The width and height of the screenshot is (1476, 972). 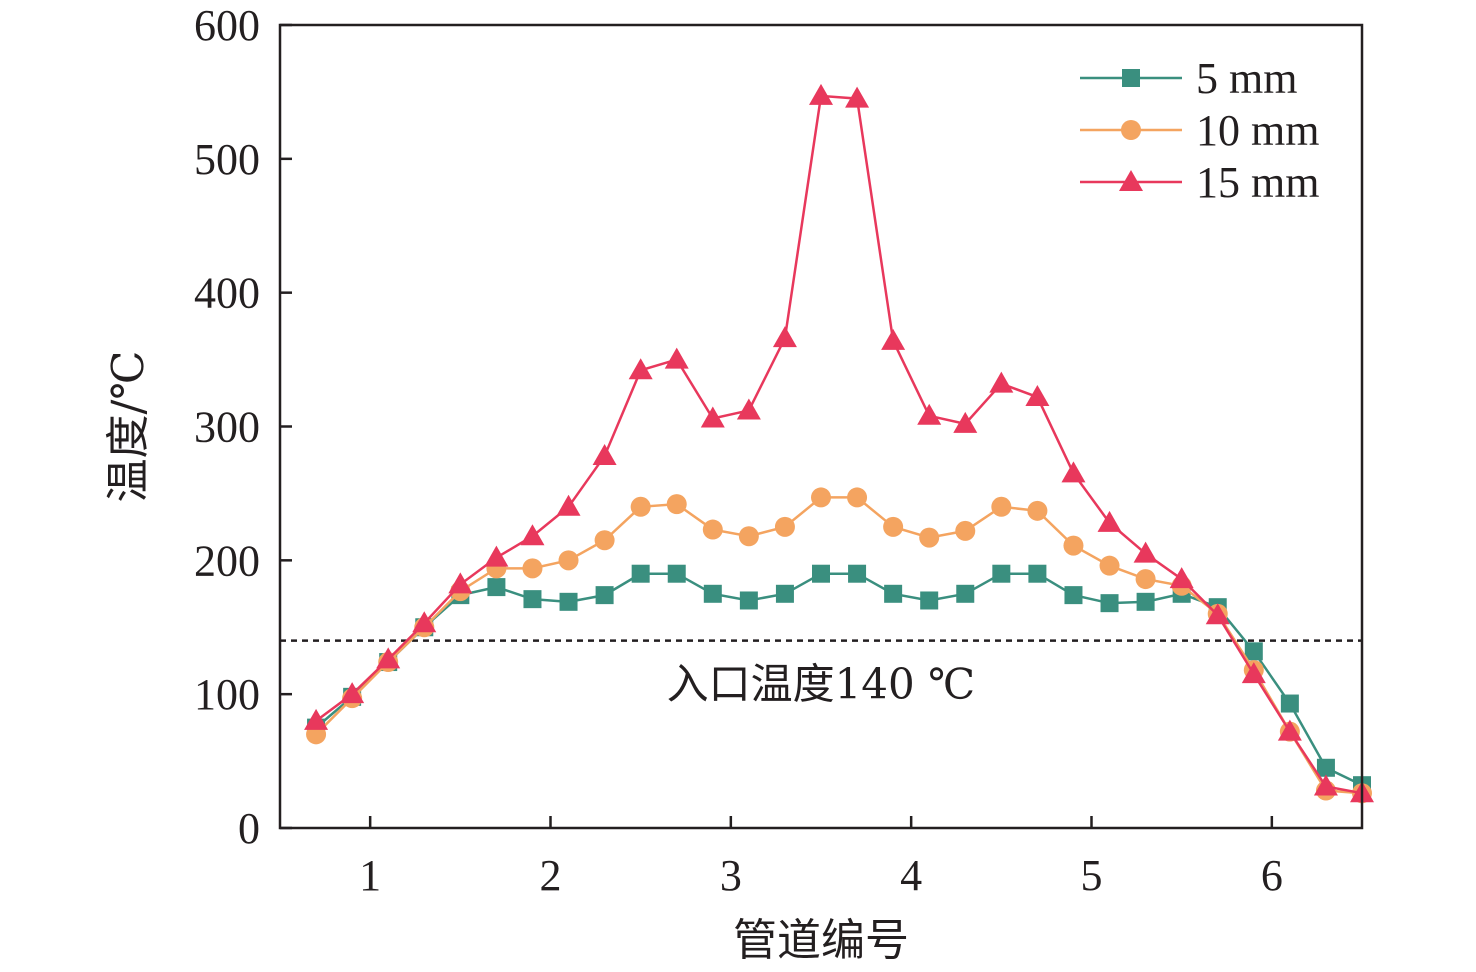 What do you see at coordinates (551, 875) in the screenshot?
I see `x-tick-label: 2` at bounding box center [551, 875].